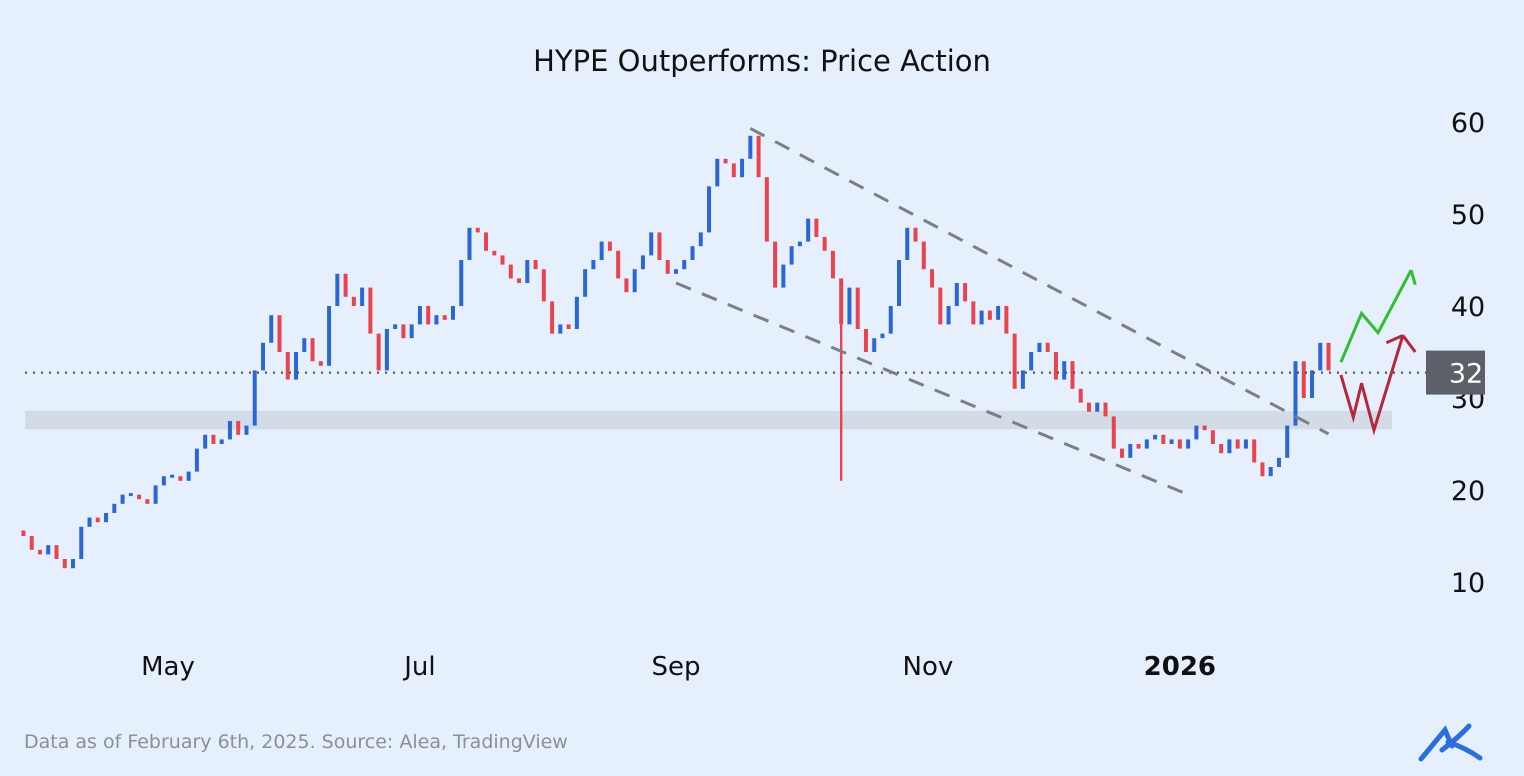 The image size is (1524, 776). I want to click on bearish-arrowhead, so click(1409, 343).